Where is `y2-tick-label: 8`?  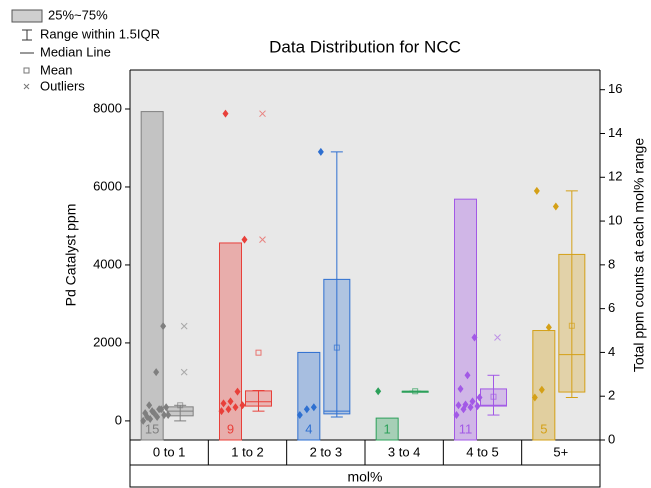
y2-tick-label: 8 is located at coordinates (611, 263).